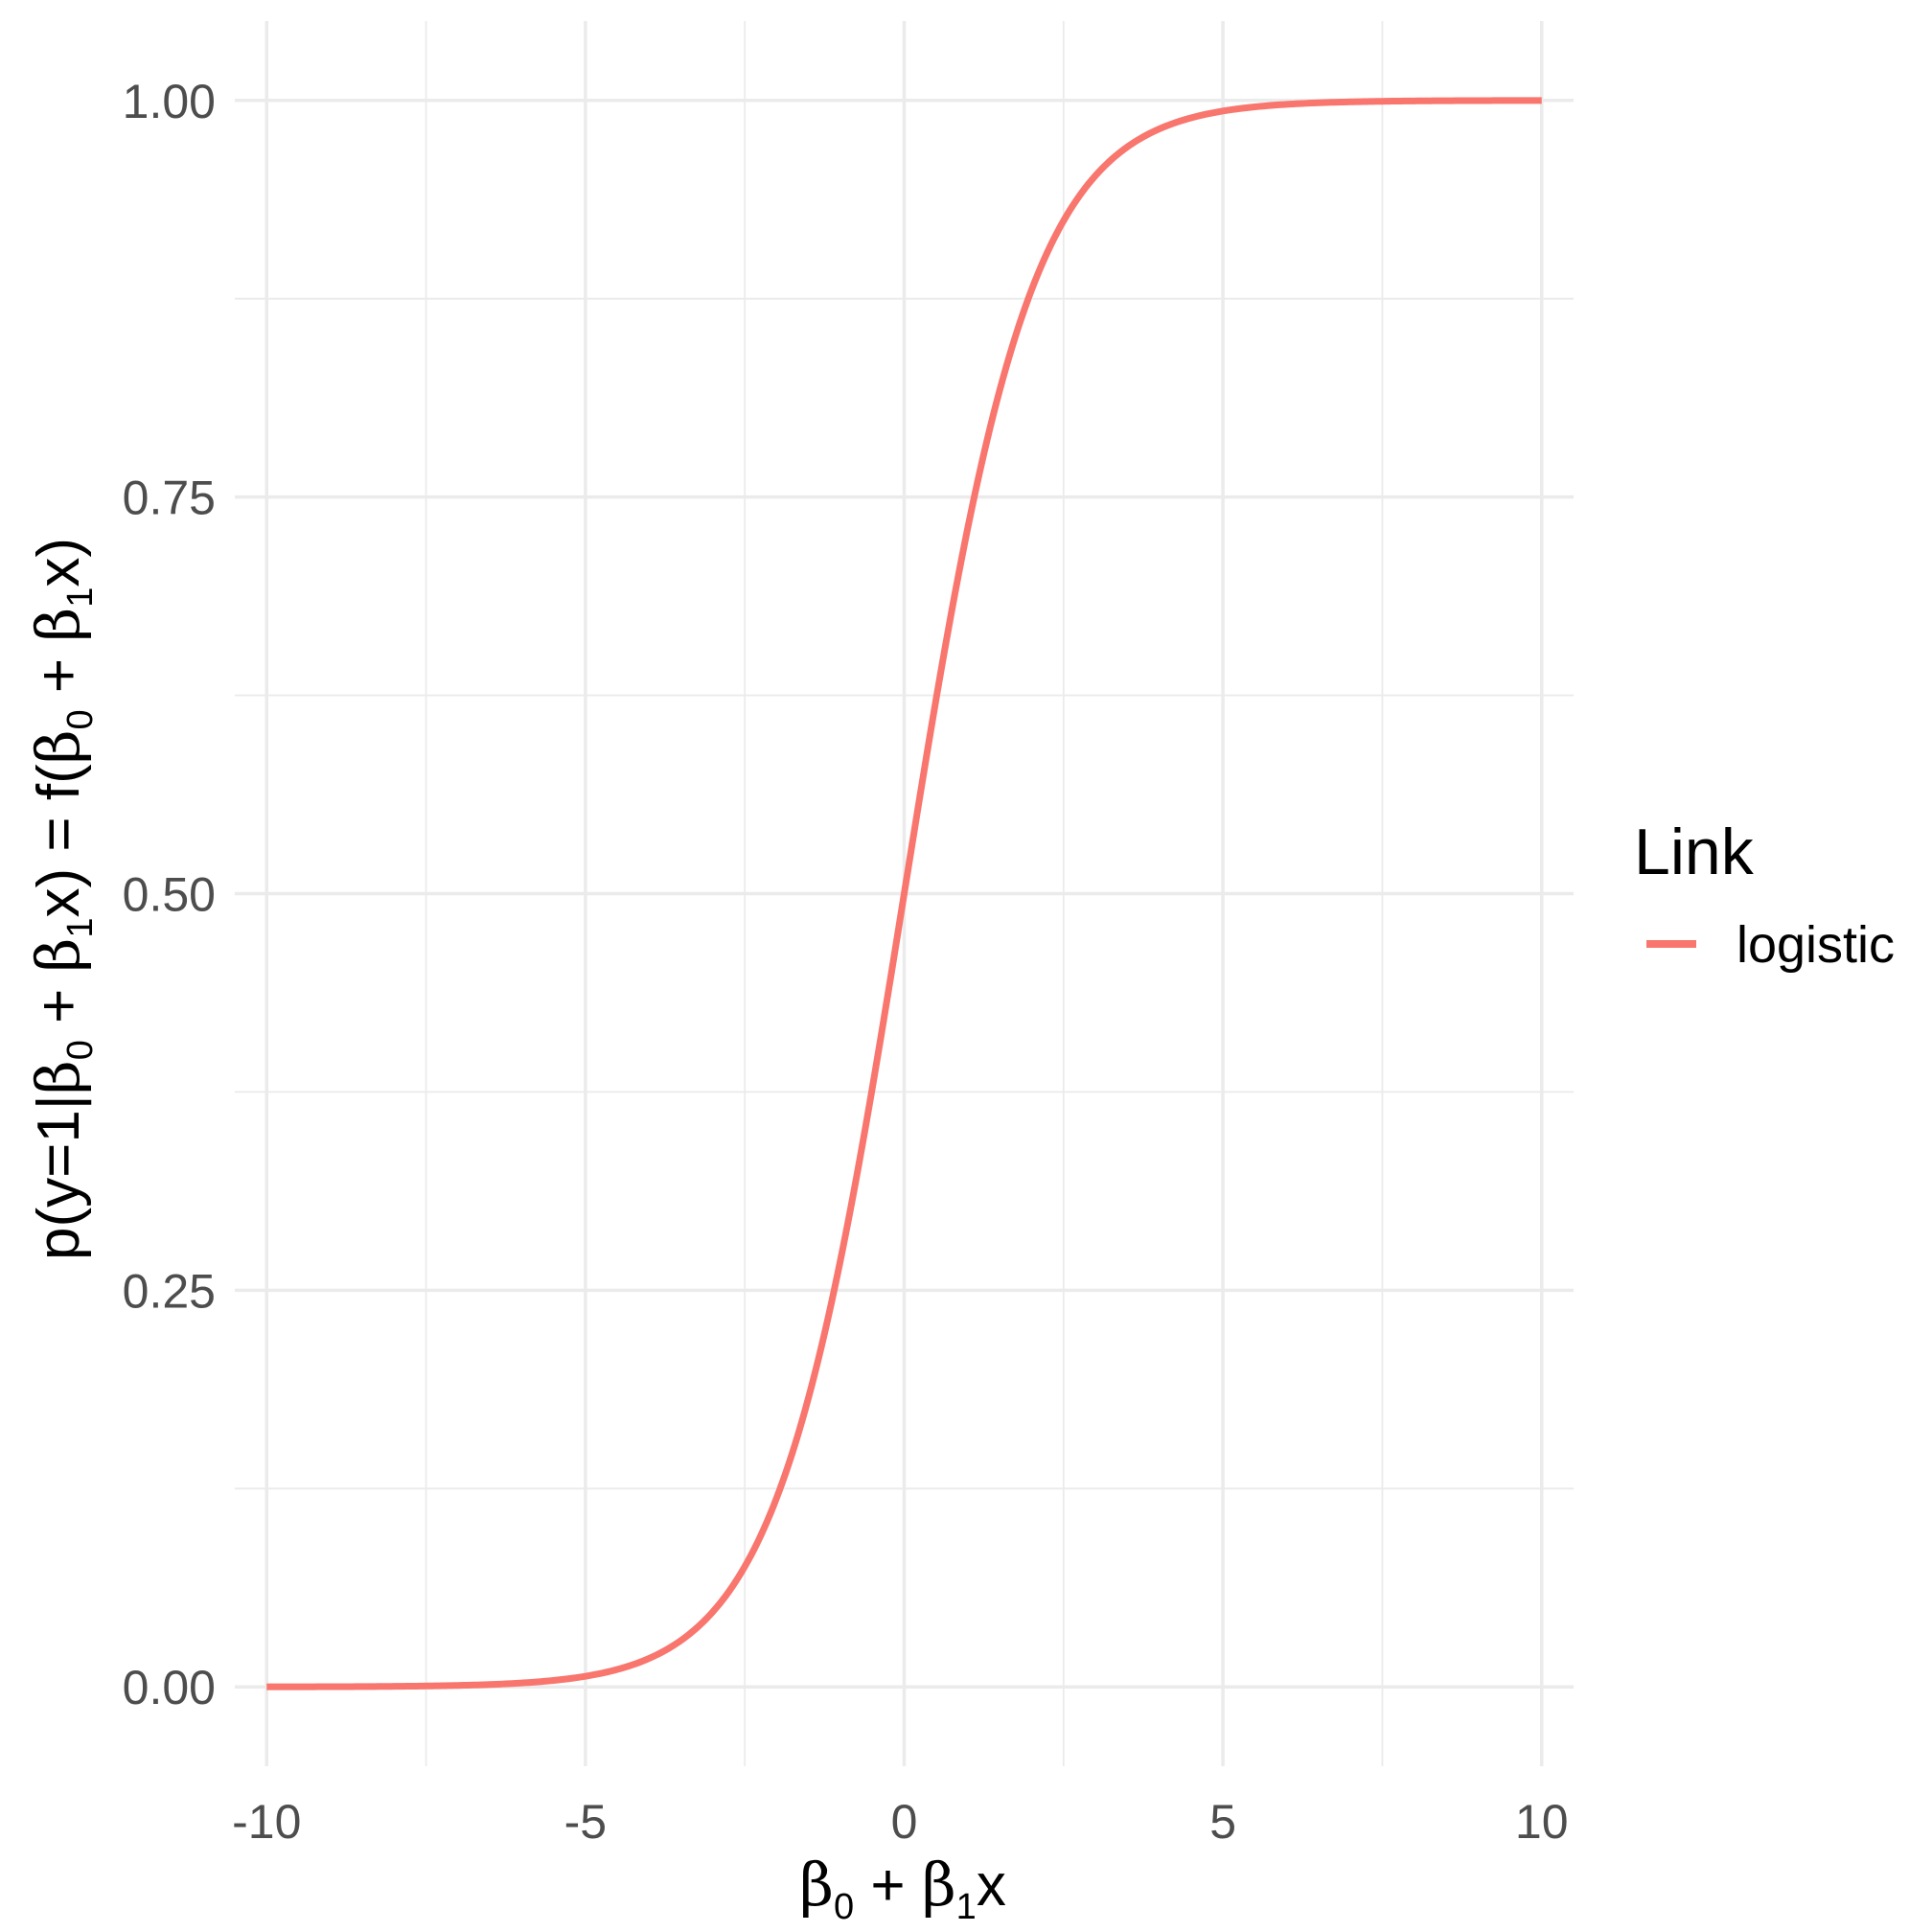  Describe the element at coordinates (1542, 1822) in the screenshot. I see `x-tick-label: 10` at that location.